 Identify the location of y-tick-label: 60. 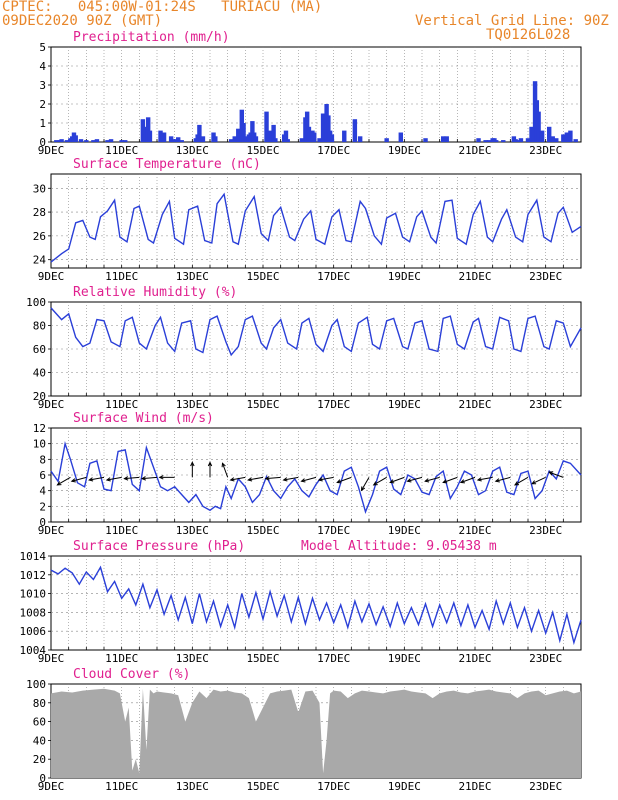
(39, 722).